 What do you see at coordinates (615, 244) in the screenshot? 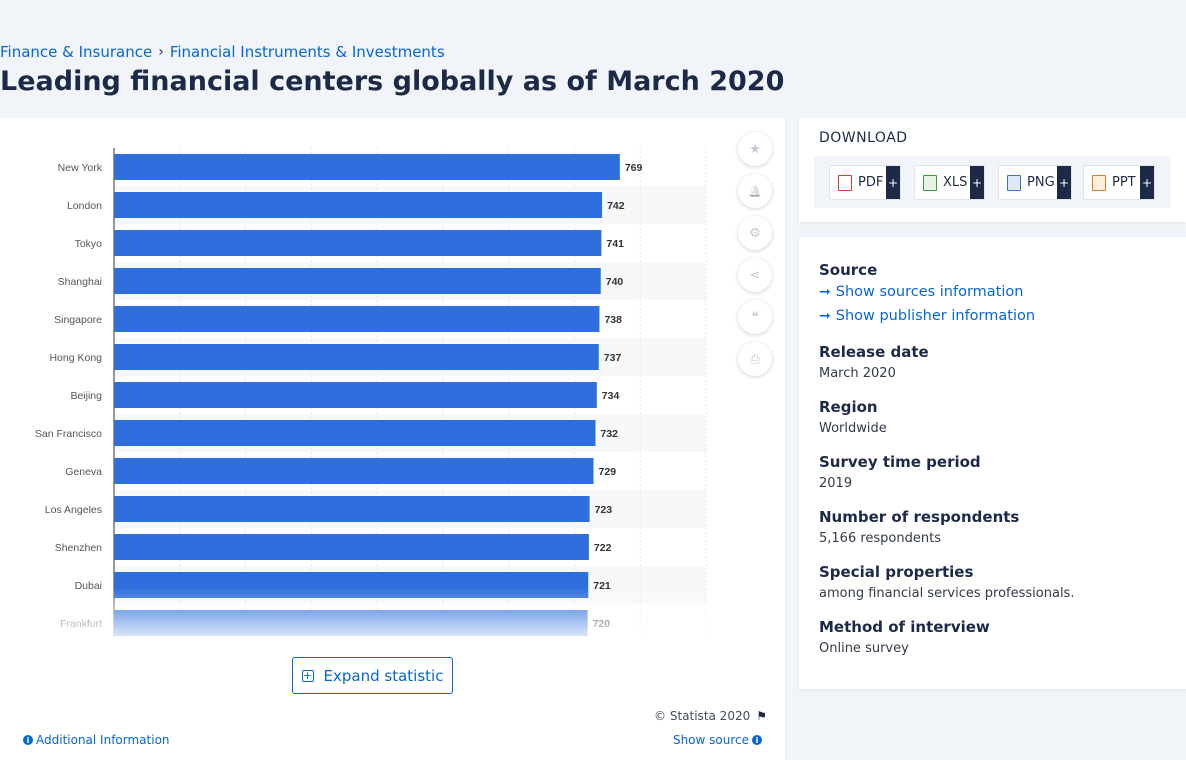
I see `value-label: 741` at bounding box center [615, 244].